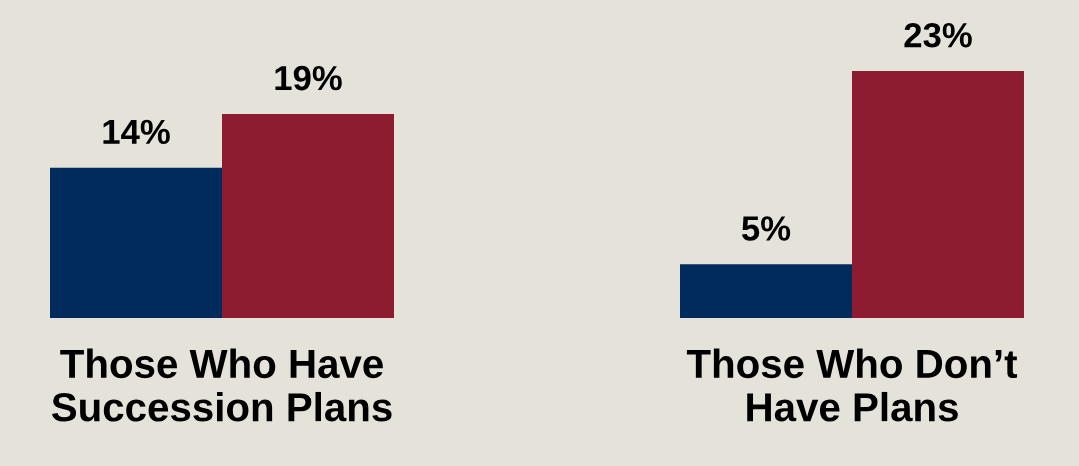 The width and height of the screenshot is (1079, 466). What do you see at coordinates (766, 228) in the screenshot?
I see `data-label: 5%` at bounding box center [766, 228].